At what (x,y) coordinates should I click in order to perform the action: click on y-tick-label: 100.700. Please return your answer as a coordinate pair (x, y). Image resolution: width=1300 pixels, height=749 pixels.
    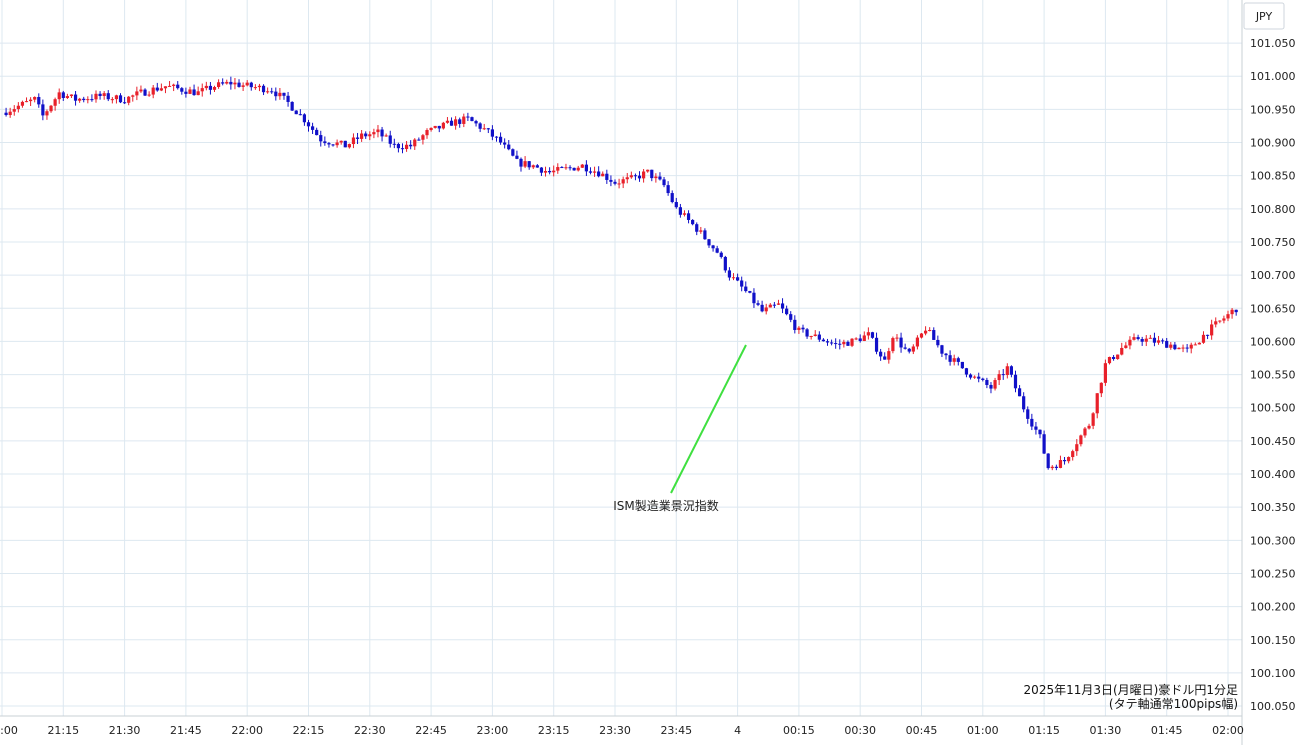
    Looking at the image, I should click on (1273, 275).